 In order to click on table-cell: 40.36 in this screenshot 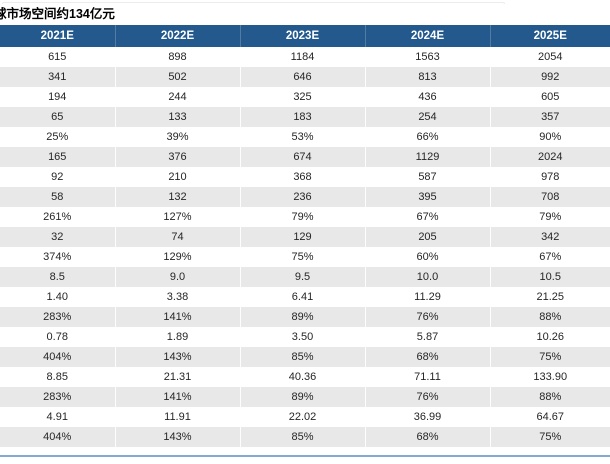, I will do `click(302, 377)`.